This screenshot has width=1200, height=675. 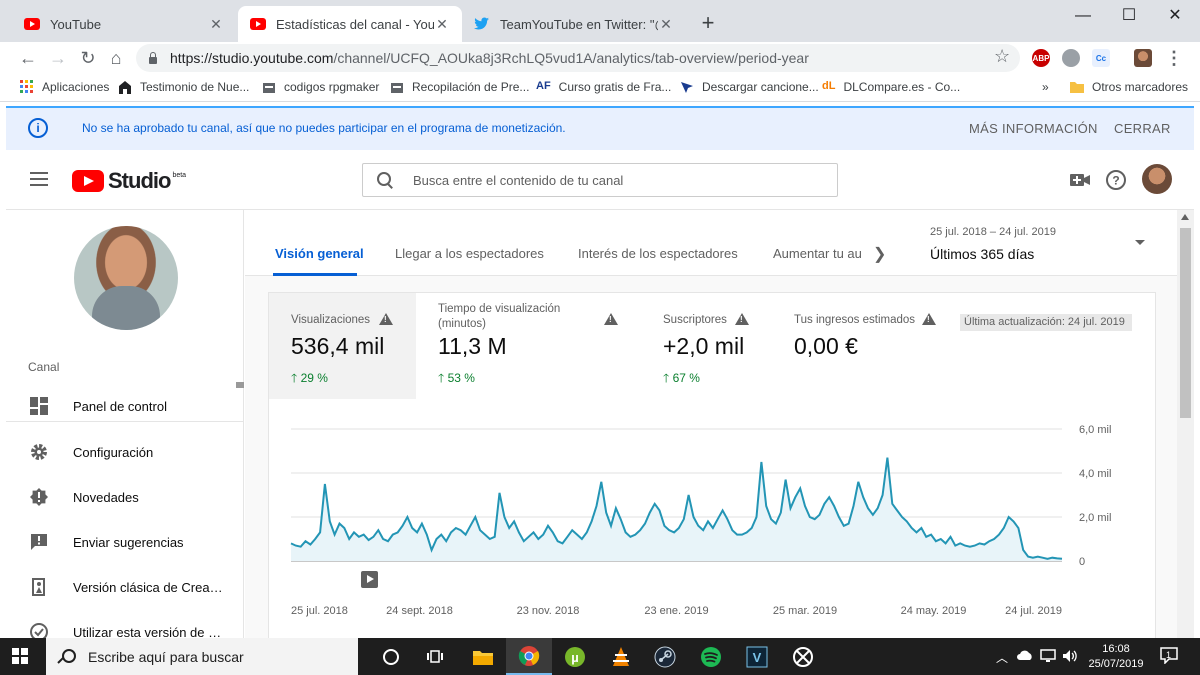 What do you see at coordinates (315, 274) in the screenshot?
I see `active-tab-indicator` at bounding box center [315, 274].